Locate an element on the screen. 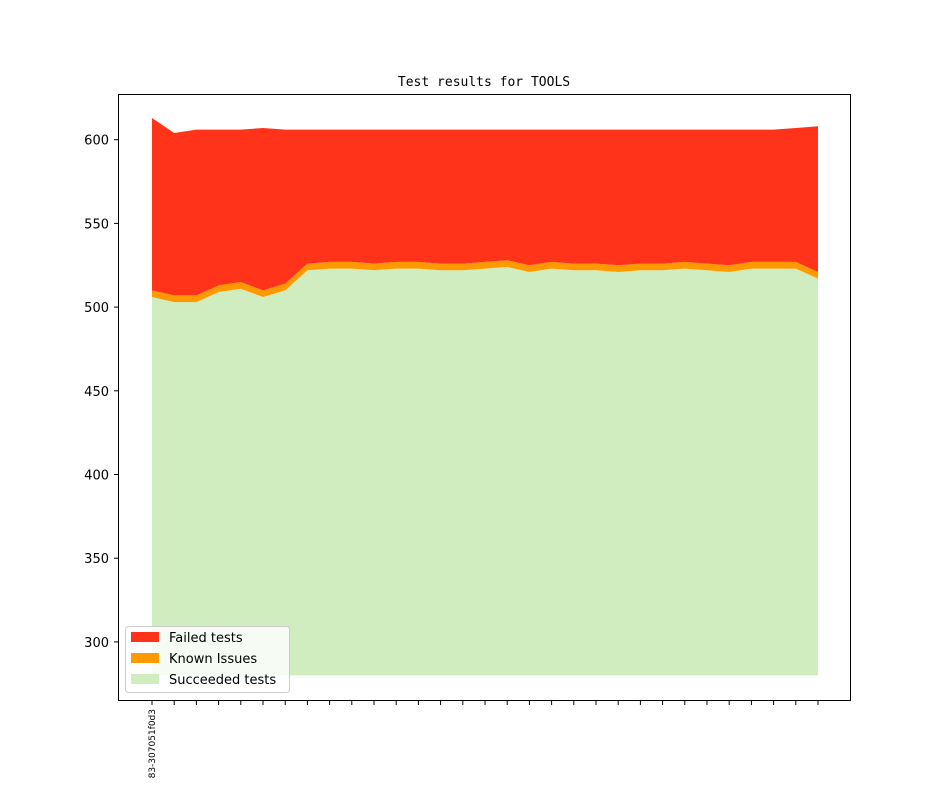 The height and width of the screenshot is (787, 944). y-tick-label: 300 is located at coordinates (96, 643).